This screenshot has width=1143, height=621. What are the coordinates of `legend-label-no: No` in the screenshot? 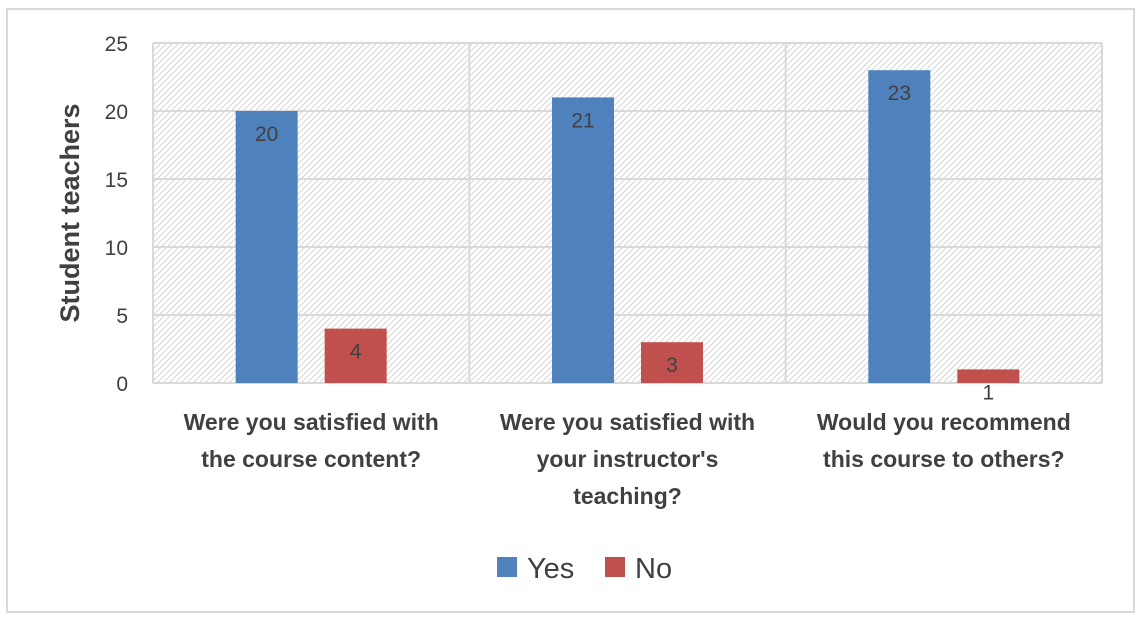 It's located at (653, 569).